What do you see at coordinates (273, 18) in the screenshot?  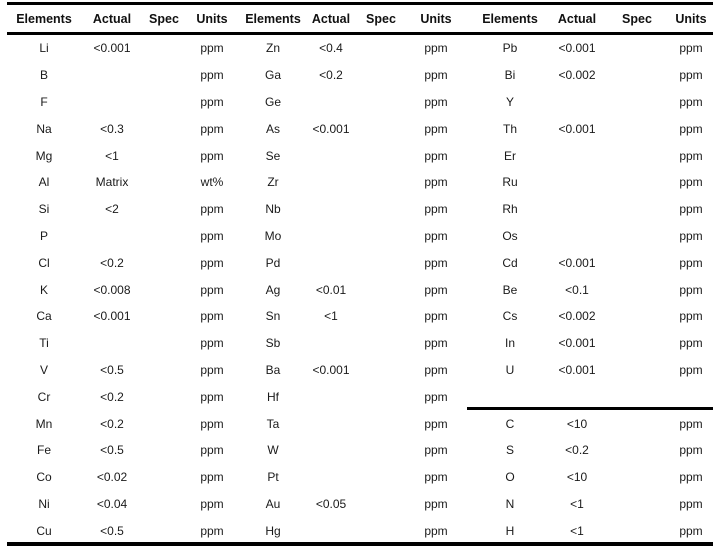 I see `header-elements-group2: Elements` at bounding box center [273, 18].